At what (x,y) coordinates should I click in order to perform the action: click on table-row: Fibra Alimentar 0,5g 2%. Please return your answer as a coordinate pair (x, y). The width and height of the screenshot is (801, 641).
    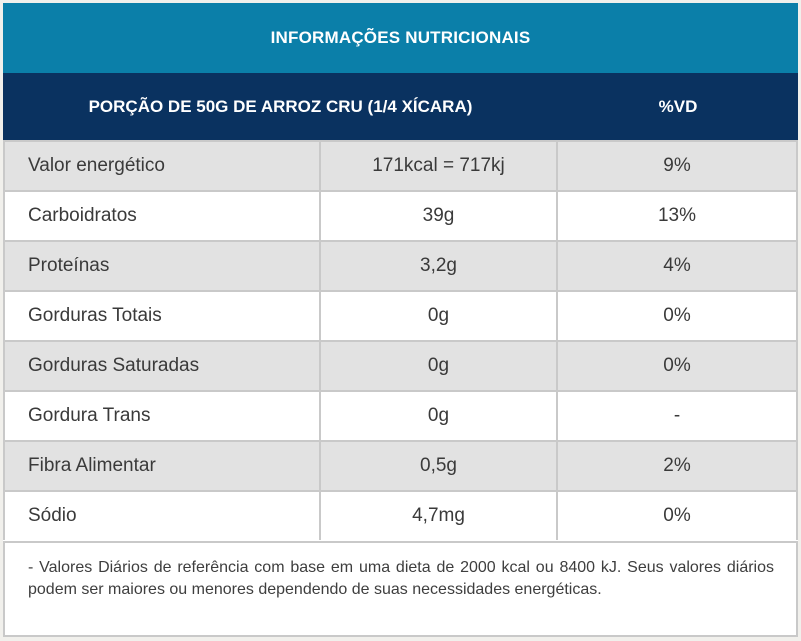
    Looking at the image, I should click on (400, 465).